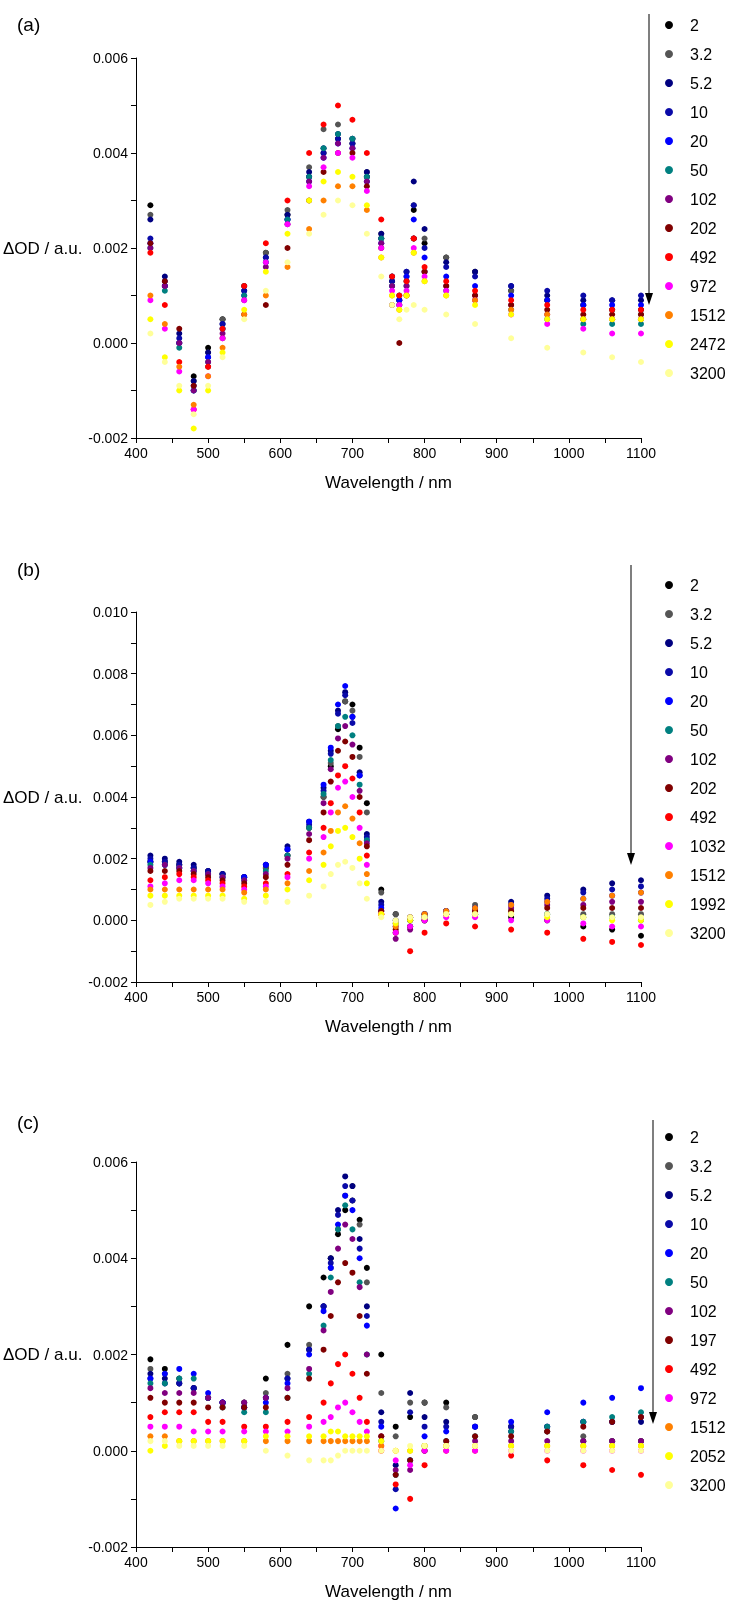  What do you see at coordinates (388, 1026) in the screenshot?
I see `x-axis-title: Wavelength / nm` at bounding box center [388, 1026].